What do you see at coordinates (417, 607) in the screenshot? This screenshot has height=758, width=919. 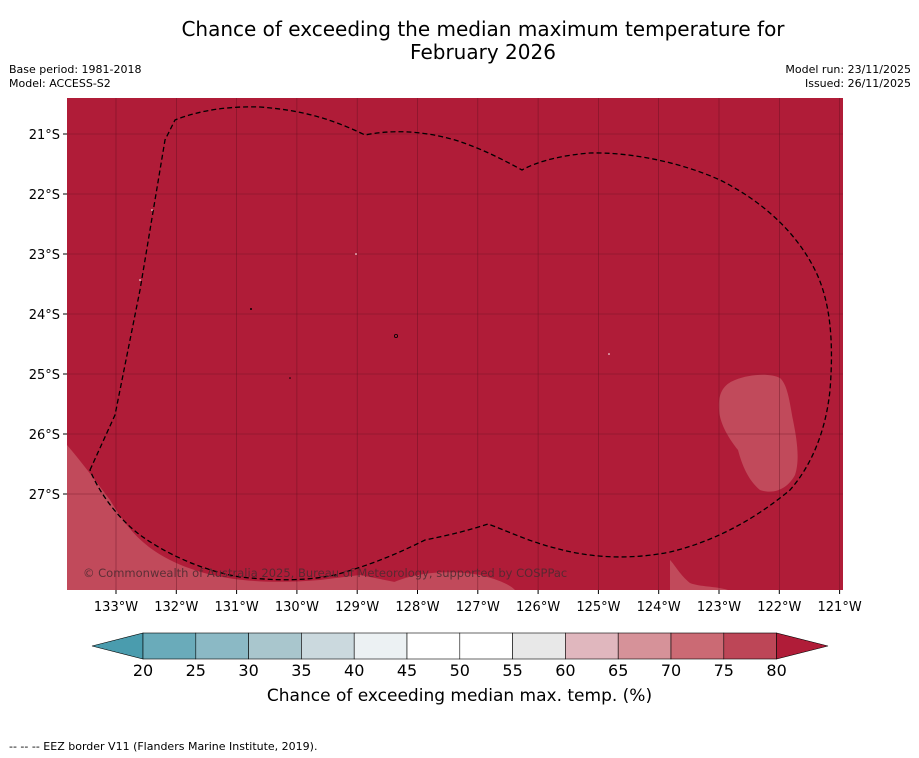 I see `lon-label: 128°W` at bounding box center [417, 607].